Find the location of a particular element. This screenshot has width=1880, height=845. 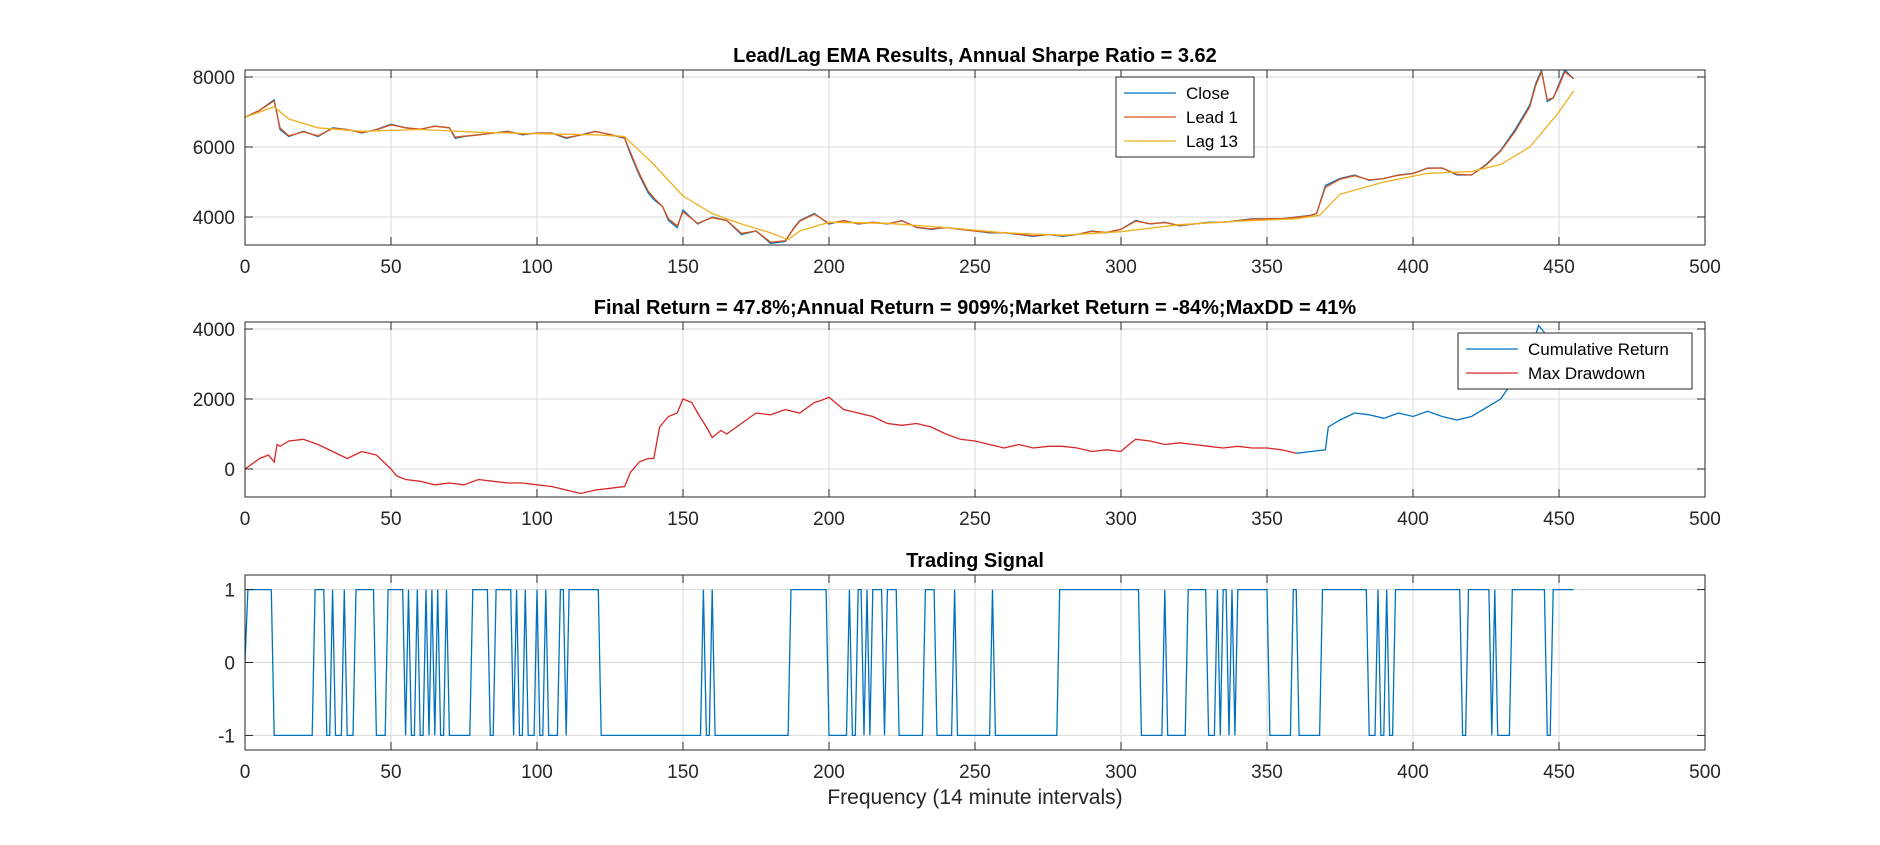

legend-box is located at coordinates (1575, 361).